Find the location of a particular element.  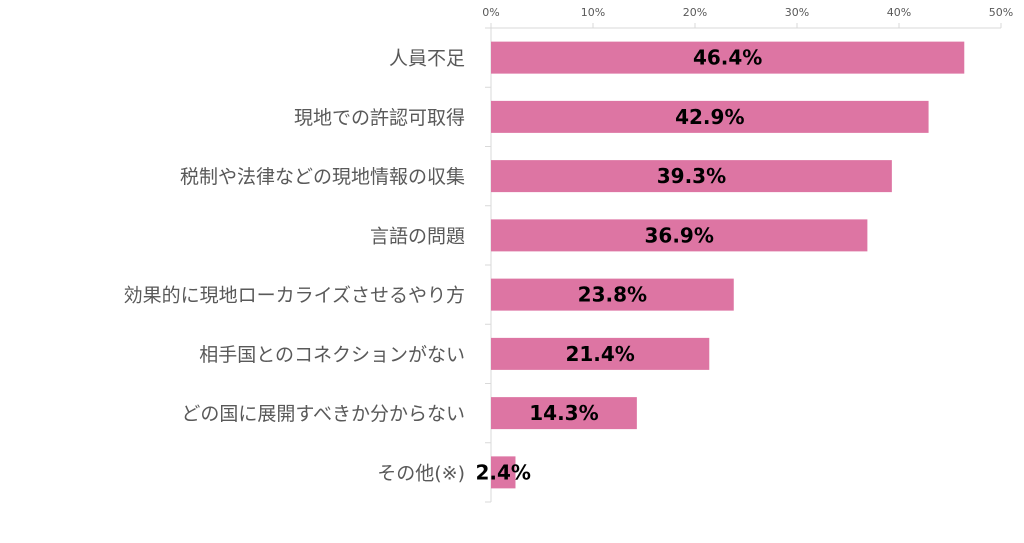

category-label: 相手国とのコネクションがない is located at coordinates (332, 355).